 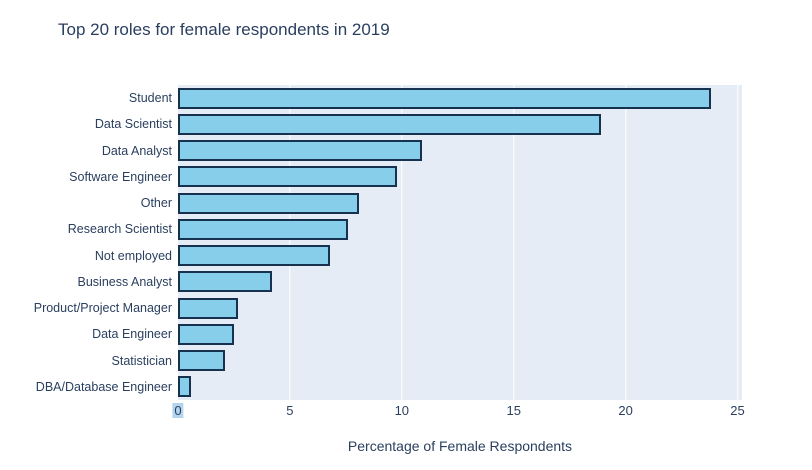 I want to click on y-tick-label-student: Student, so click(x=150, y=98).